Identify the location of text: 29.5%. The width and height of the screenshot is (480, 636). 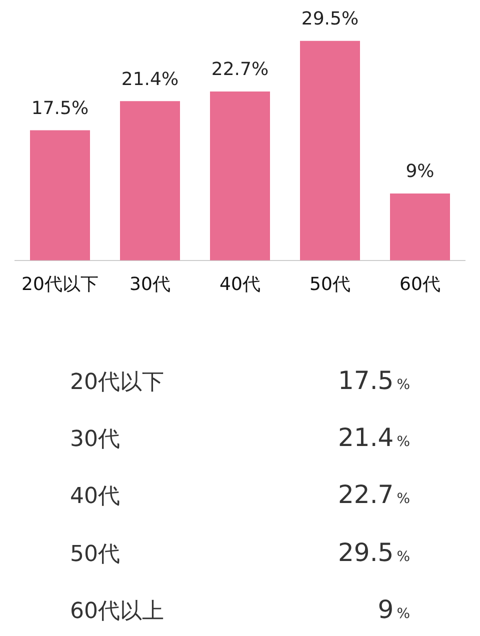
(374, 552).